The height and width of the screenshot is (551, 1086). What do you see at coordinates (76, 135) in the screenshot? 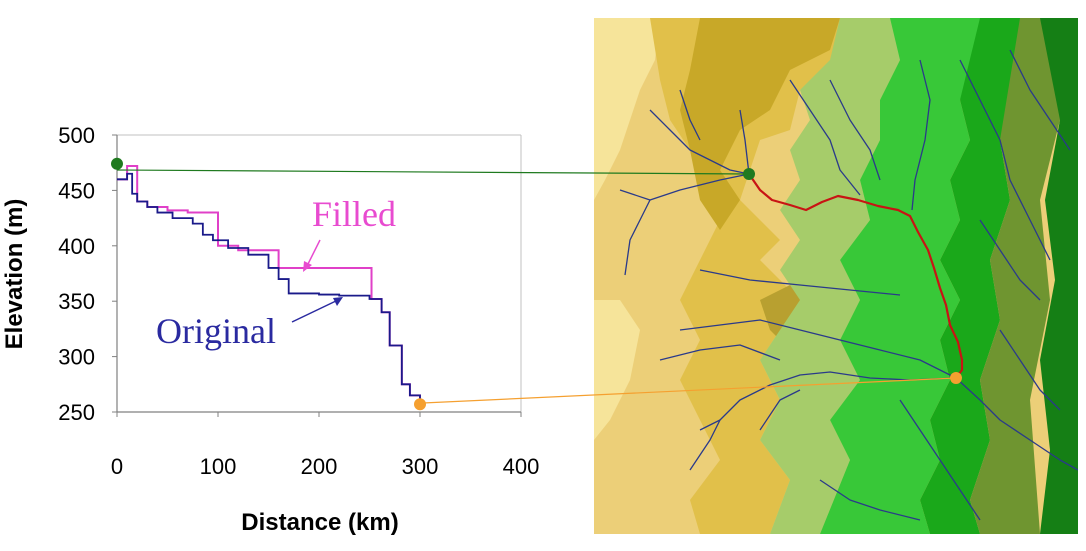
I see `y-tick-label: 500` at bounding box center [76, 135].